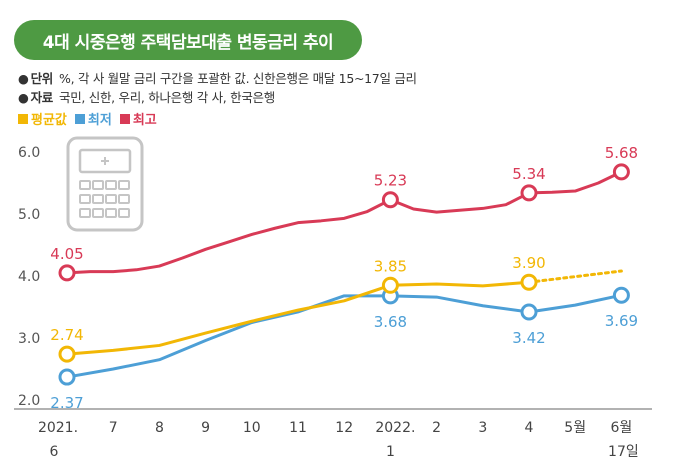 The width and height of the screenshot is (678, 472). Describe the element at coordinates (575, 428) in the screenshot. I see `x-tick-label: 5월` at that location.